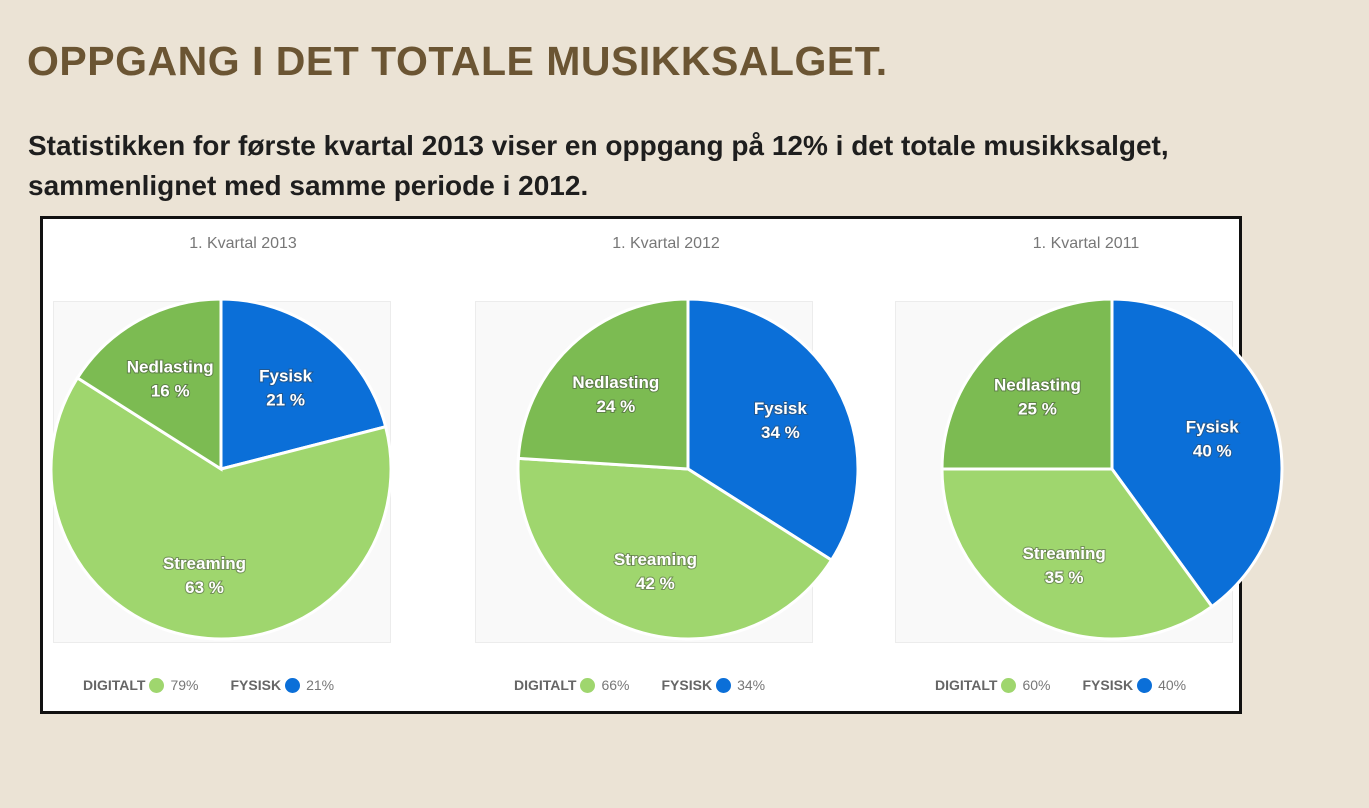  I want to click on chart-title: 1. Kvartal 2011, so click(1086, 243).